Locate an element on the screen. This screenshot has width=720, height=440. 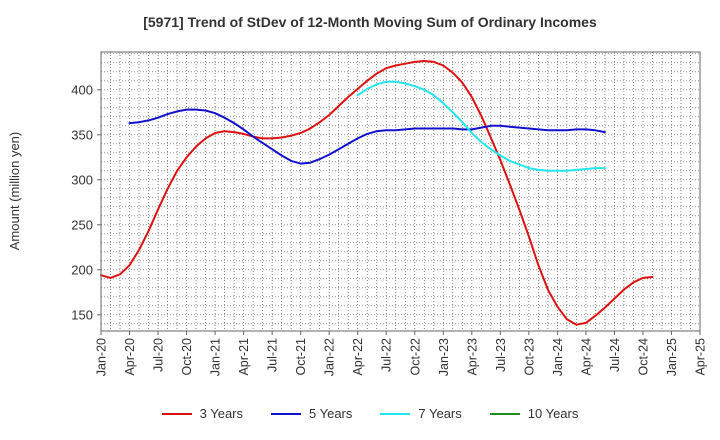
legend-item: 7 Years is located at coordinates (421, 413).